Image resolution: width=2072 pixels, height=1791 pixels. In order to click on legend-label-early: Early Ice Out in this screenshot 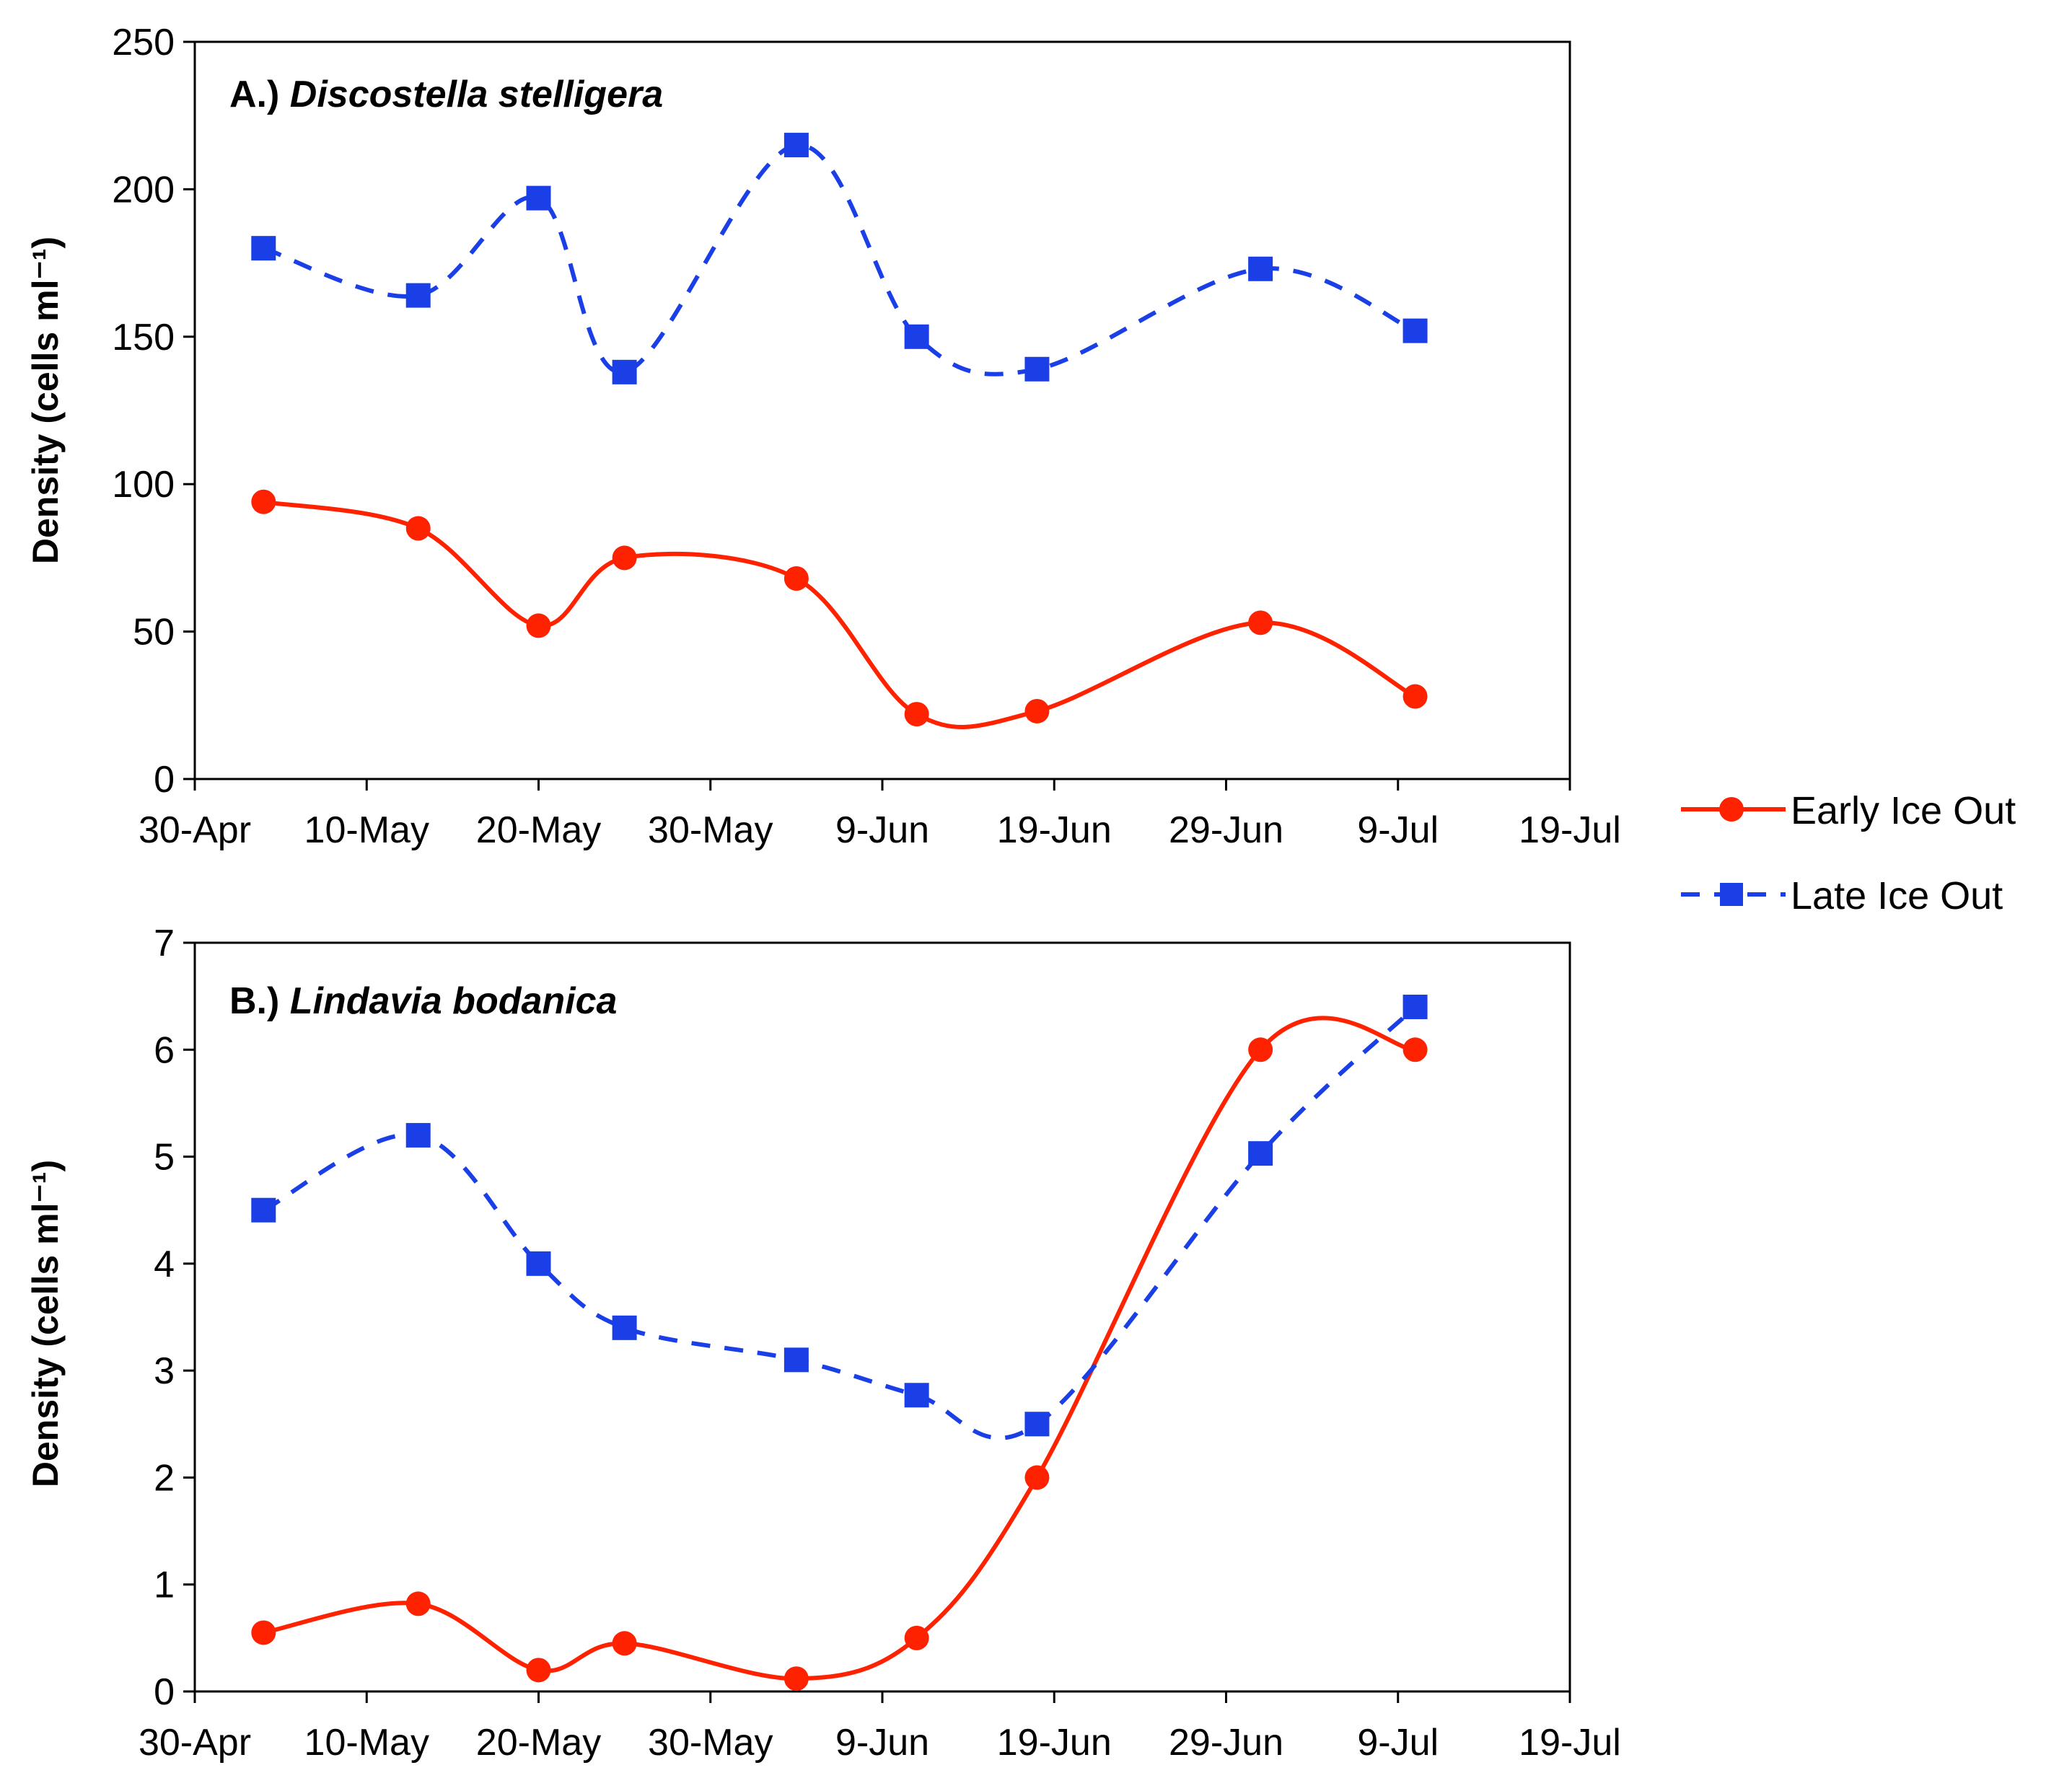, I will do `click(1903, 810)`.